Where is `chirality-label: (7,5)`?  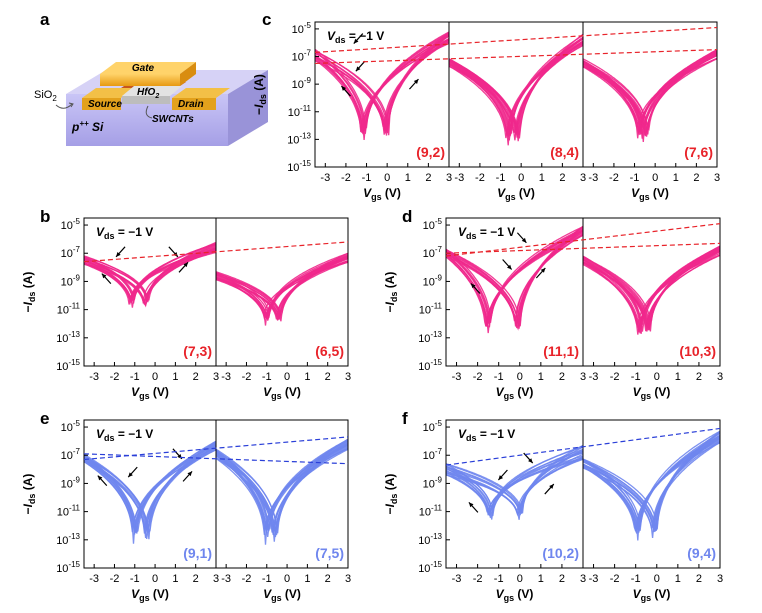
chirality-label: (7,5) is located at coordinates (329, 553).